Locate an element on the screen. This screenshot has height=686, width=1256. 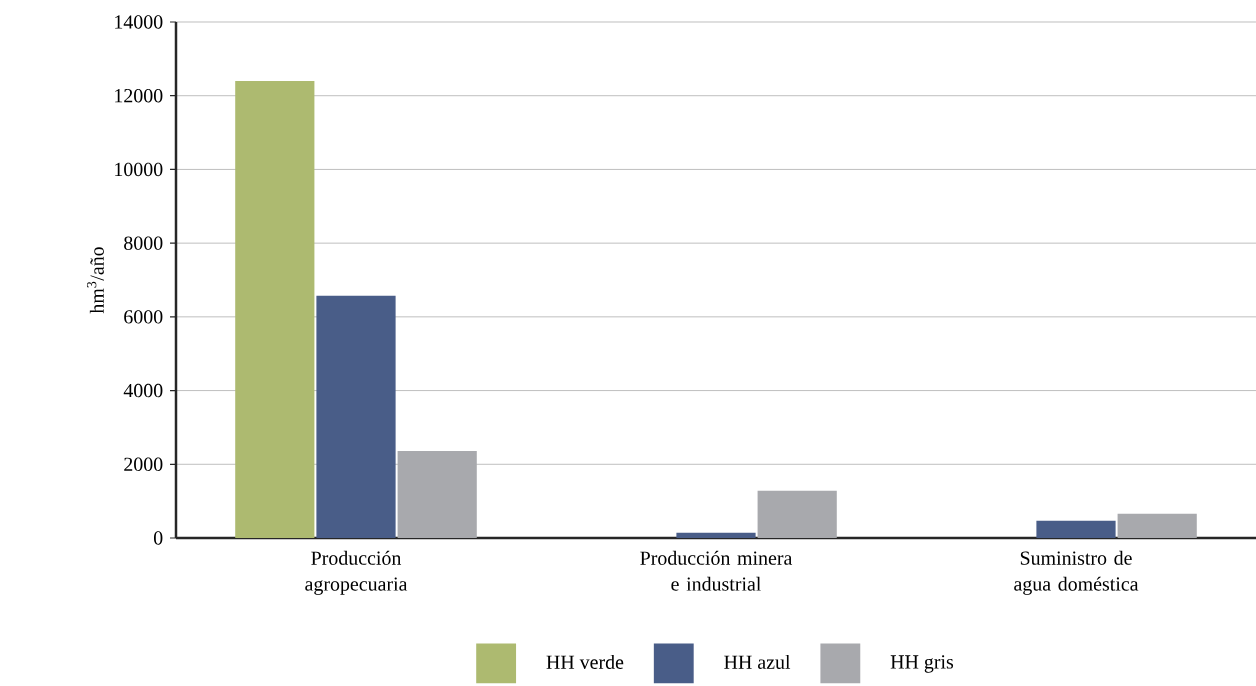
legend-label: HH gris is located at coordinates (922, 664).